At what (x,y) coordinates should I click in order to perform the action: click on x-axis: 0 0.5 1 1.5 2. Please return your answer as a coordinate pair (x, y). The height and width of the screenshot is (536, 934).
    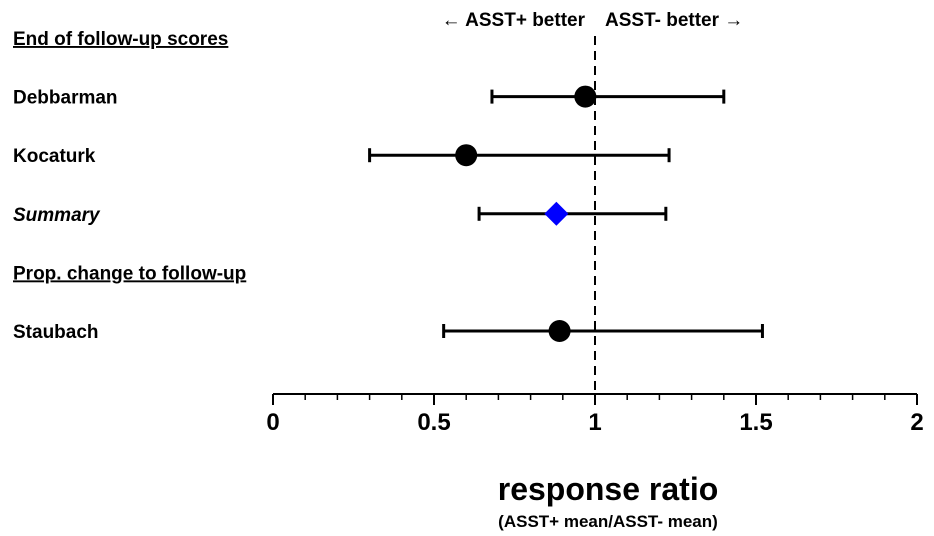
    Looking at the image, I should click on (595, 414).